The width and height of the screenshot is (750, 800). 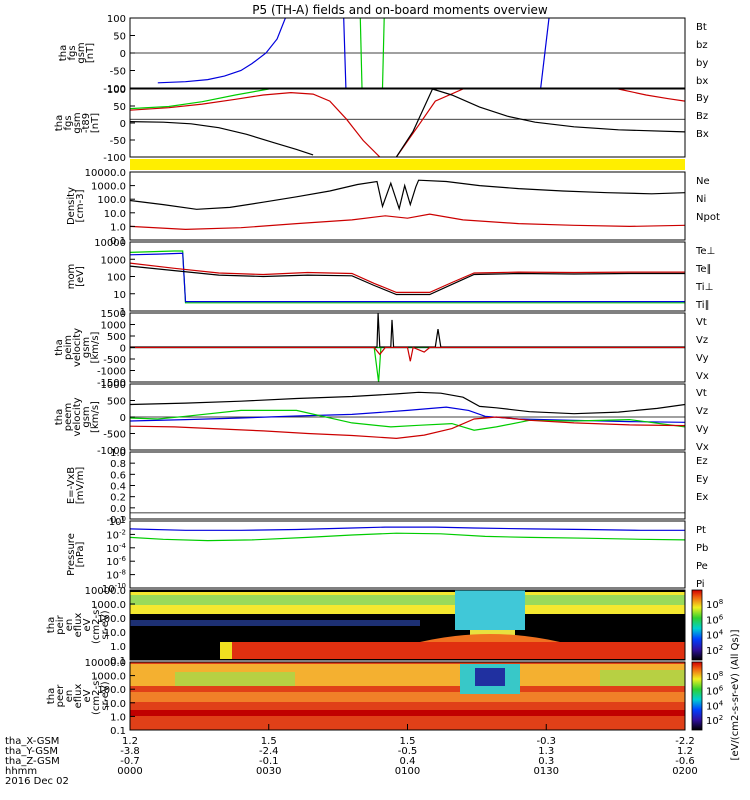 What do you see at coordinates (114, 435) in the screenshot?
I see `y-tick-label: -500` at bounding box center [114, 435].